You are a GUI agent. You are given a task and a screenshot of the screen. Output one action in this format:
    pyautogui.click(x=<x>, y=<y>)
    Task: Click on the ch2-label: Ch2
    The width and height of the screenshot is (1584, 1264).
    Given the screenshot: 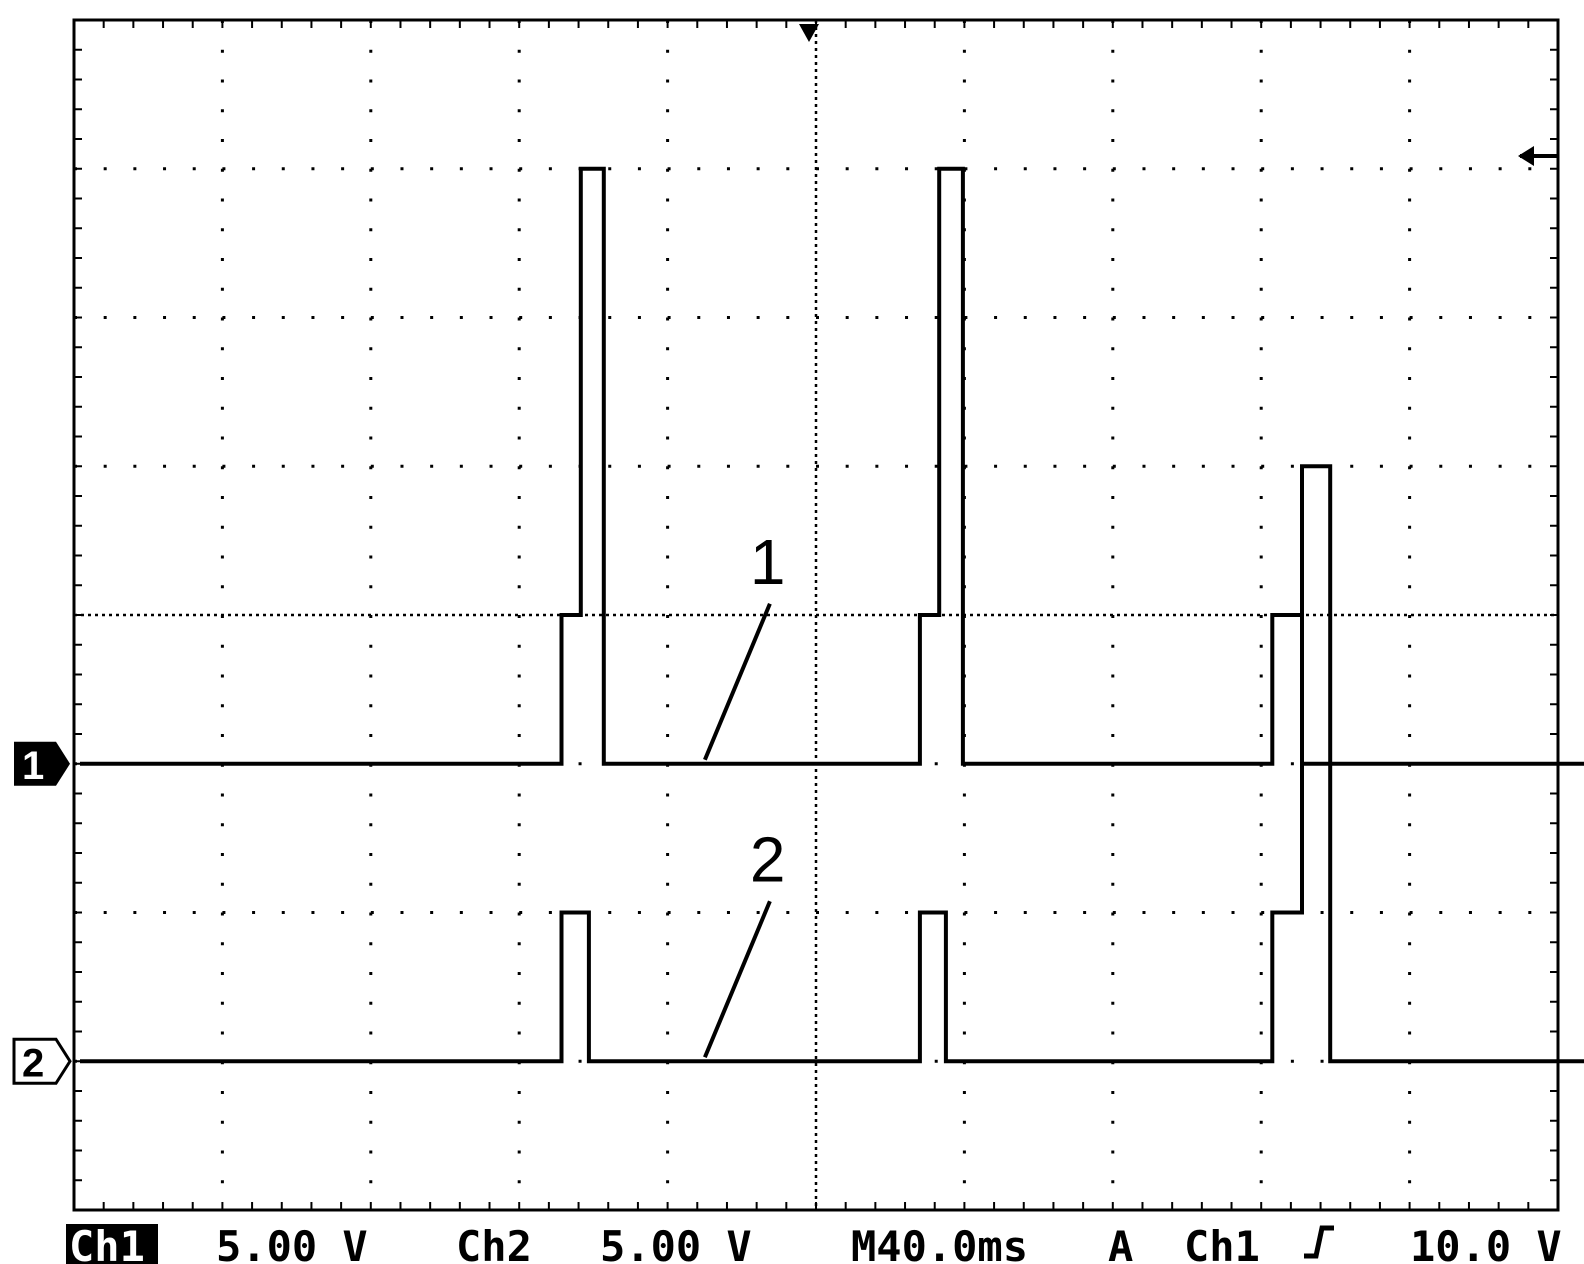 What is the action you would take?
    pyautogui.click(x=494, y=1243)
    